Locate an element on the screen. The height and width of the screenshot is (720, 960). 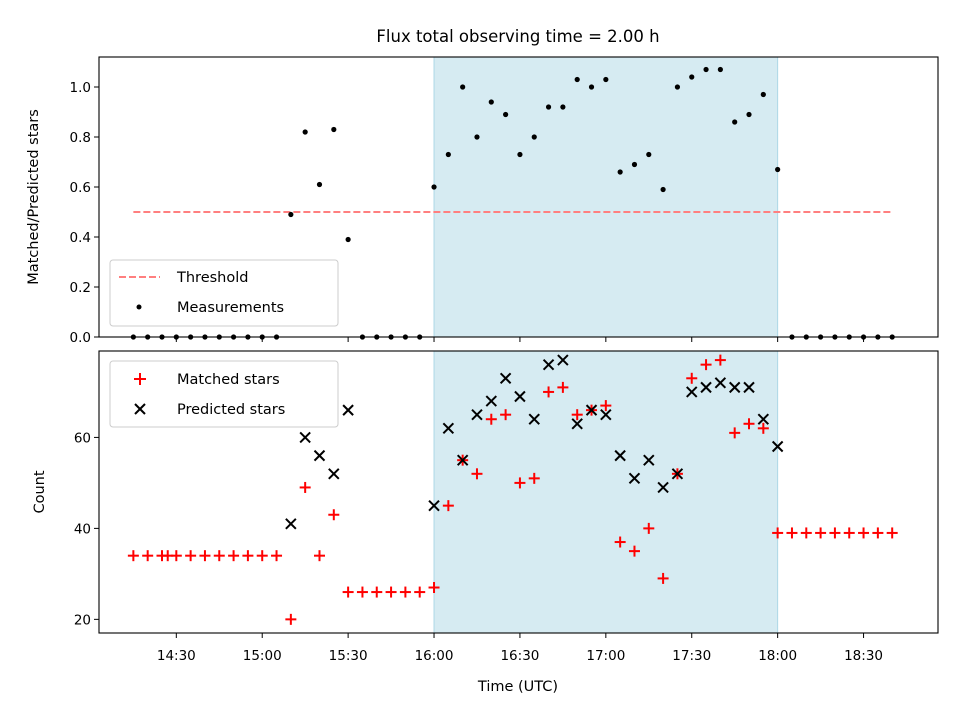
y-tick-label: 40 is located at coordinates (82, 529).